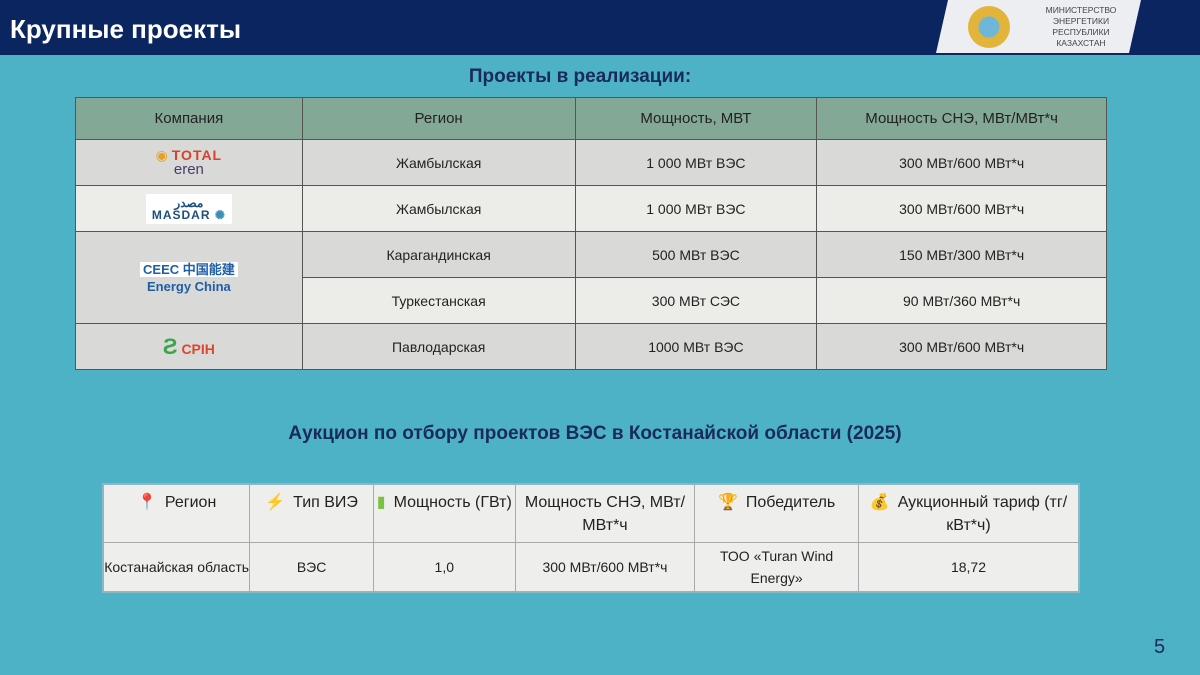 The width and height of the screenshot is (1200, 675). What do you see at coordinates (126, 29) in the screenshot?
I see `page-title: Крупные проекты` at bounding box center [126, 29].